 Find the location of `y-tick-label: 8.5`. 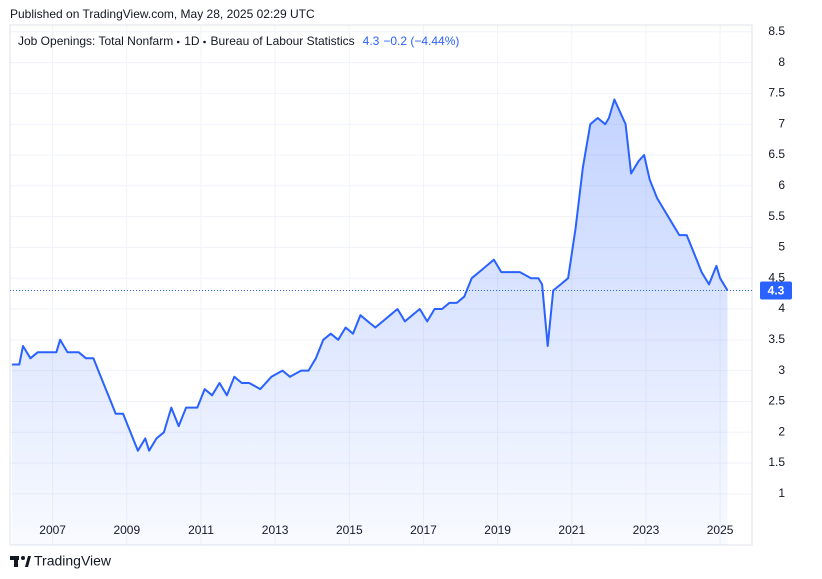

y-tick-label: 8.5 is located at coordinates (776, 31).